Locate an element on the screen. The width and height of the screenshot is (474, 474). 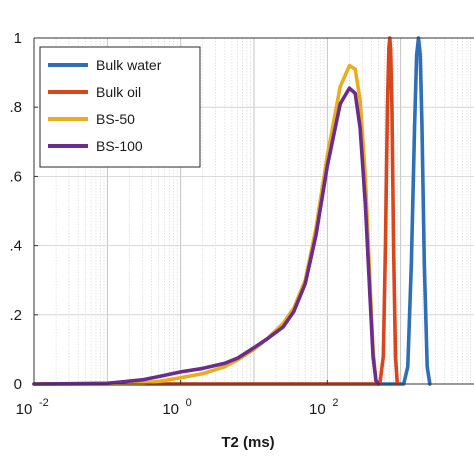
legend-label: BS-100 is located at coordinates (119, 146).